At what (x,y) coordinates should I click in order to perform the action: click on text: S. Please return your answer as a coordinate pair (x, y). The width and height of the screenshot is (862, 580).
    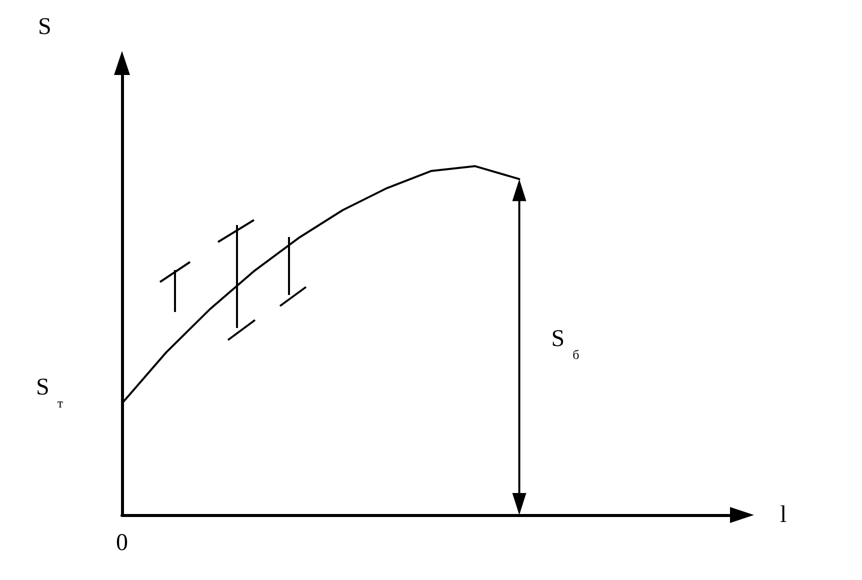
    Looking at the image, I should click on (45, 27).